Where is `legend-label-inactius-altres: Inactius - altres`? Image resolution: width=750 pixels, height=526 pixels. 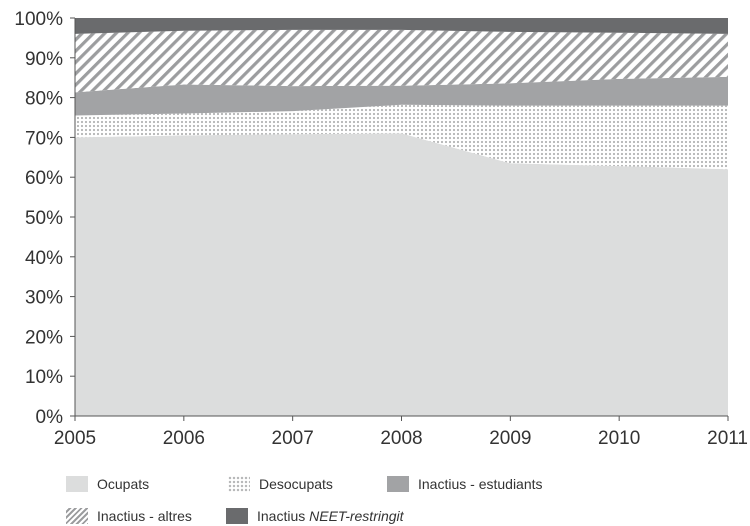 legend-label-inactius-altres: Inactius - altres is located at coordinates (144, 516).